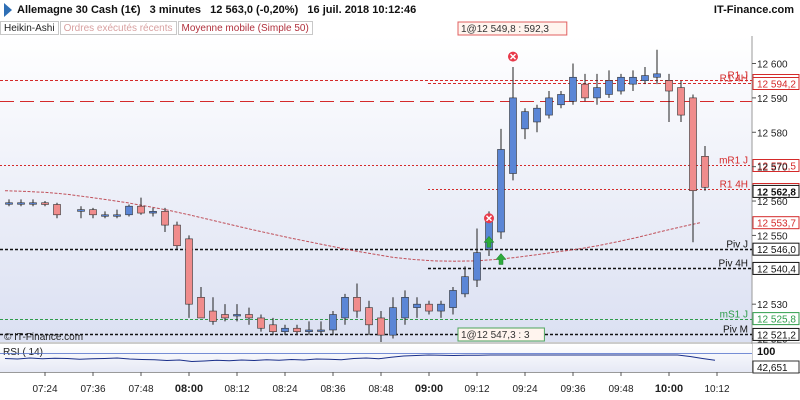 Image resolution: width=800 pixels, height=400 pixels. What do you see at coordinates (776, 192) in the screenshot?
I see `price-box-label: 12 562,8` at bounding box center [776, 192].